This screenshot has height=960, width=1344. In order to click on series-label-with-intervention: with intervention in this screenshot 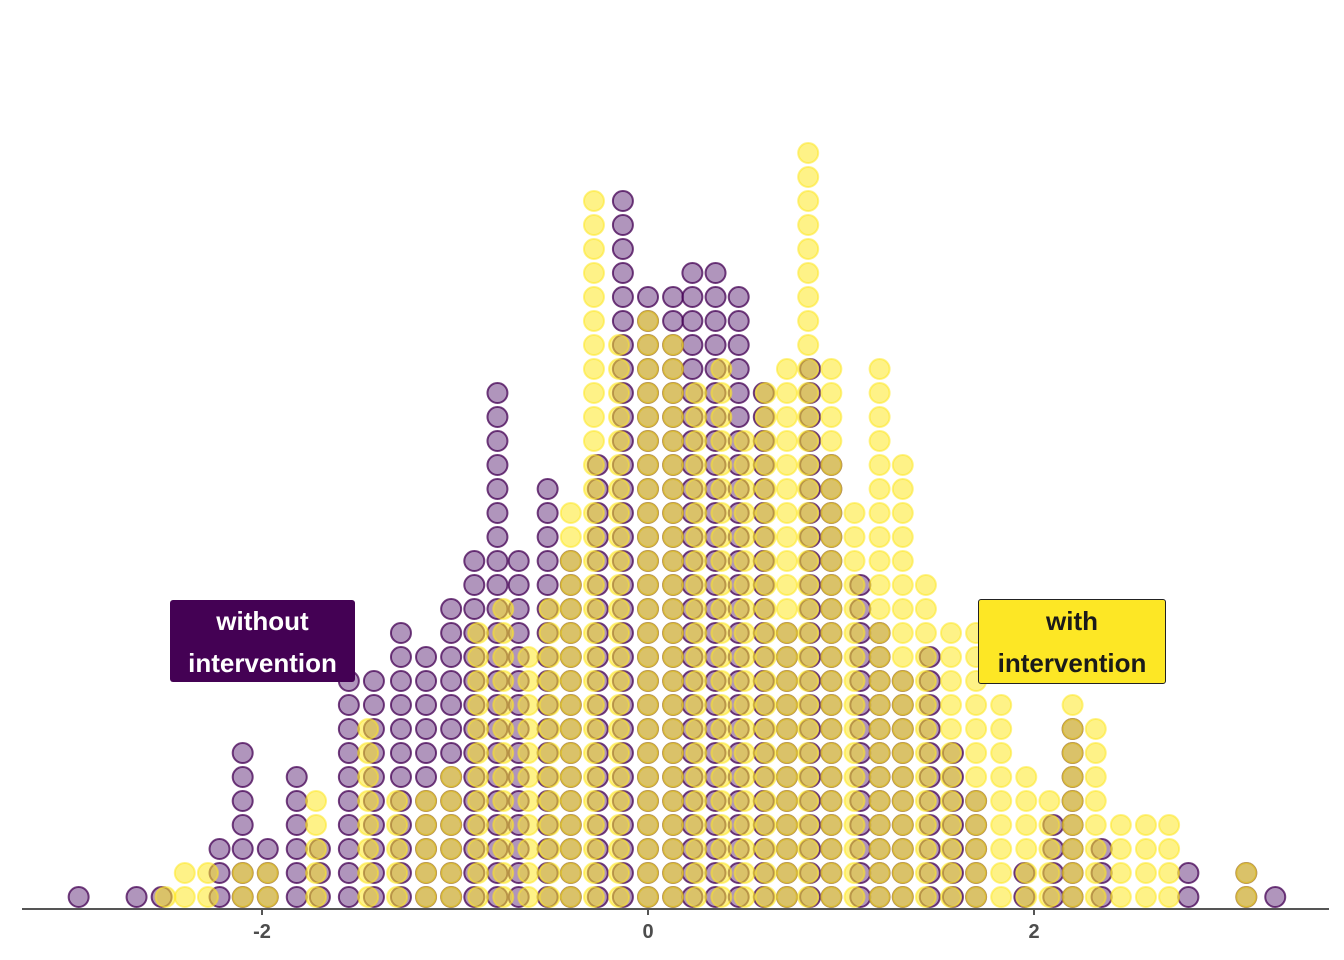, I will do `click(1072, 641)`.